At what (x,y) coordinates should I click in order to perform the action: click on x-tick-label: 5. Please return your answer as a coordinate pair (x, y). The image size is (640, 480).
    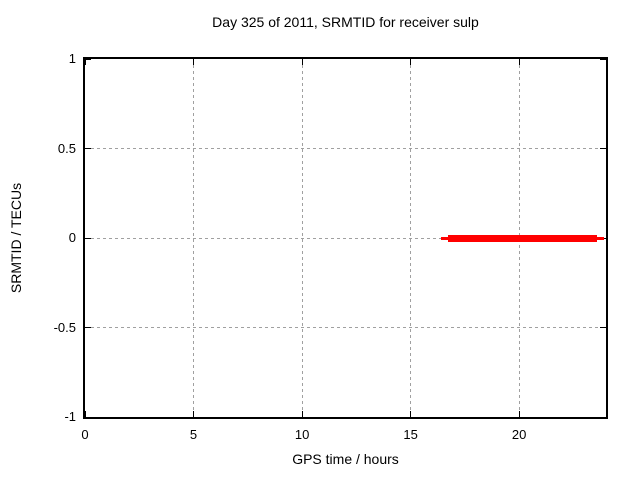
    Looking at the image, I should click on (193, 434).